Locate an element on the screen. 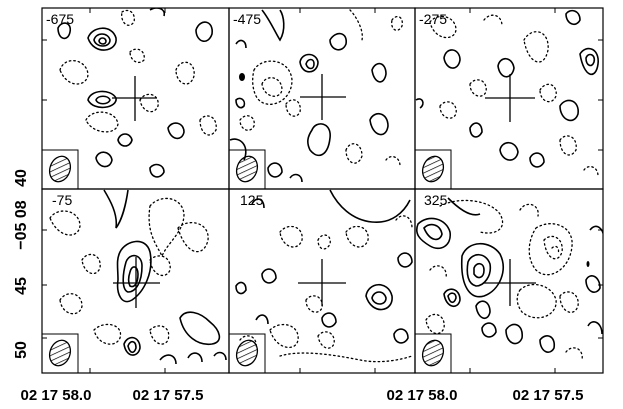 The width and height of the screenshot is (623, 409). velocity-label: -475 is located at coordinates (247, 19).